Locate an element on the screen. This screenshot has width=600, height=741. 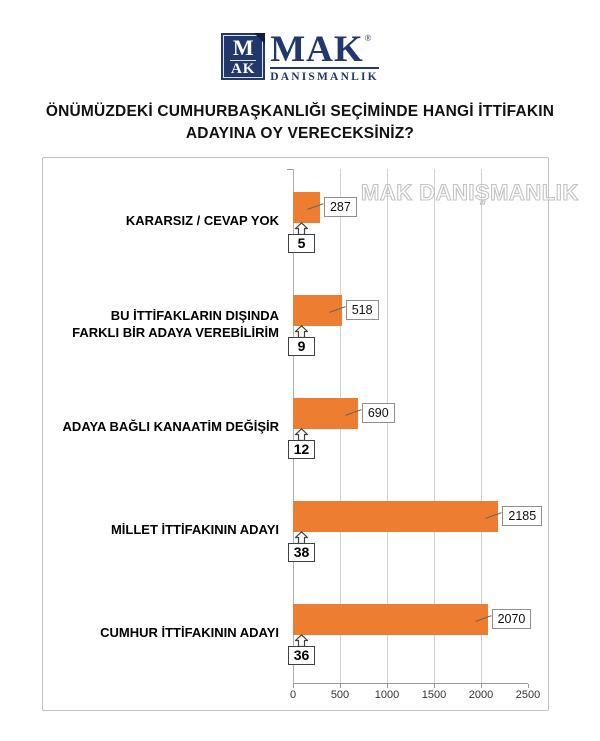
value-label: 518 is located at coordinates (362, 310).